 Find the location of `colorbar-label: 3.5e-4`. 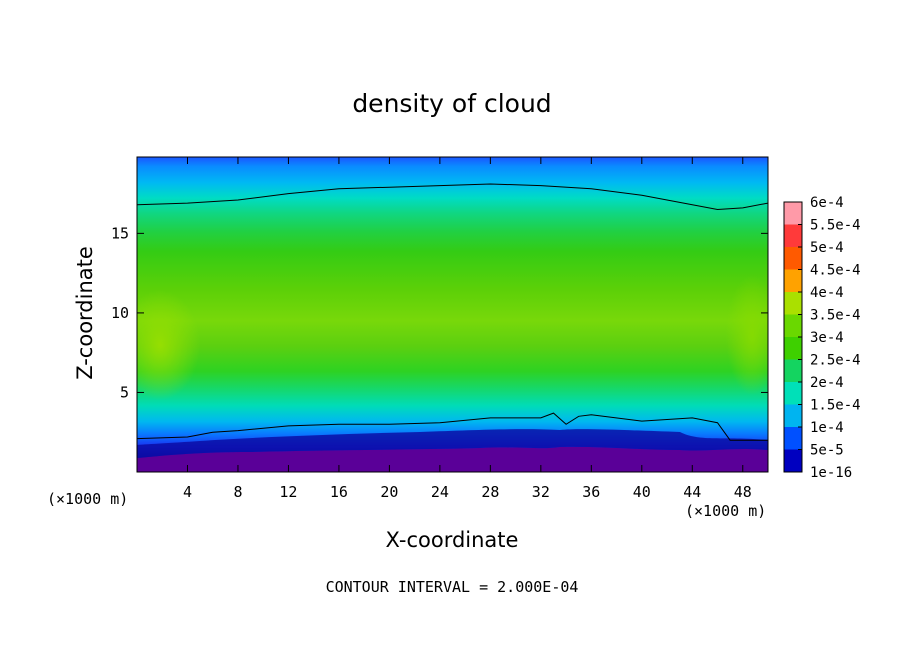

colorbar-label: 3.5e-4 is located at coordinates (835, 316).